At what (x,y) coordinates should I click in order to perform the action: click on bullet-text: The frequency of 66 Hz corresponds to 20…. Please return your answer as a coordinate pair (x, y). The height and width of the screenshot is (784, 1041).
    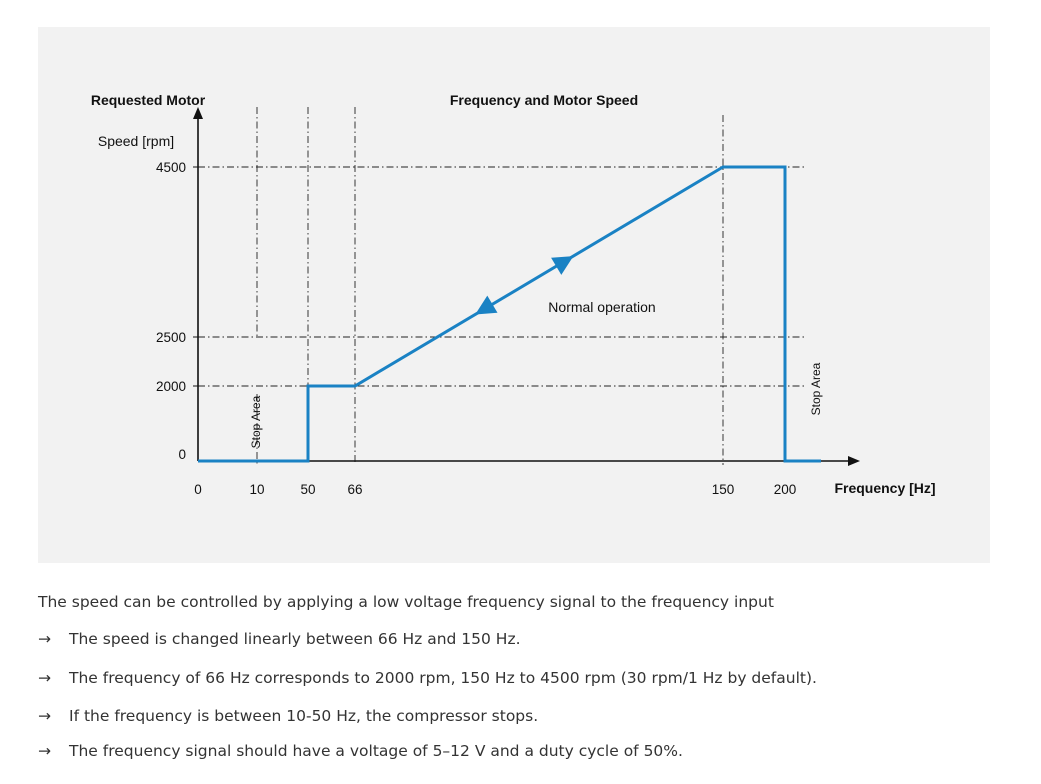
    Looking at the image, I should click on (443, 678).